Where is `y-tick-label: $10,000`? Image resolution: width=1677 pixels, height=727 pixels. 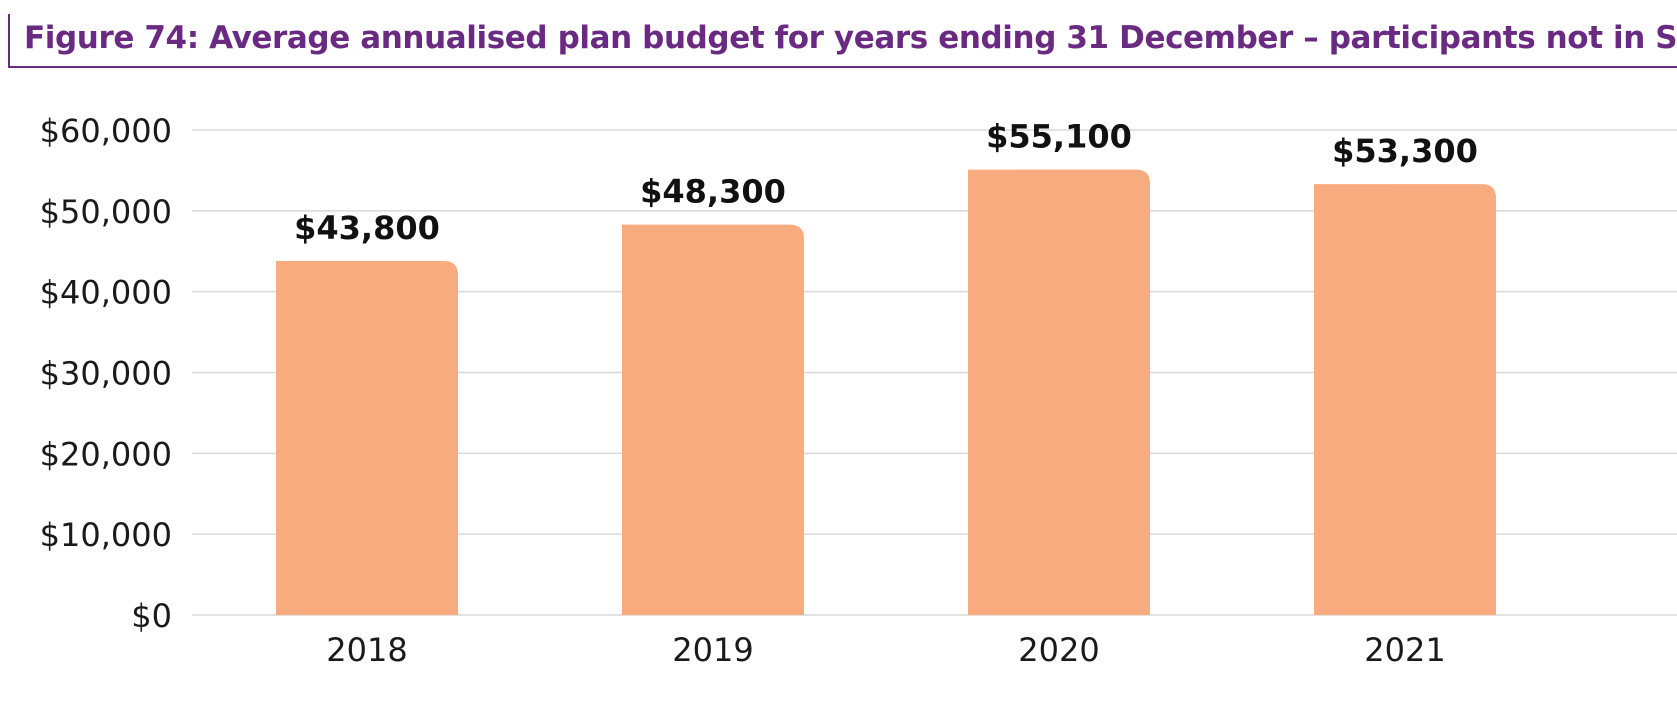 y-tick-label: $10,000 is located at coordinates (106, 535).